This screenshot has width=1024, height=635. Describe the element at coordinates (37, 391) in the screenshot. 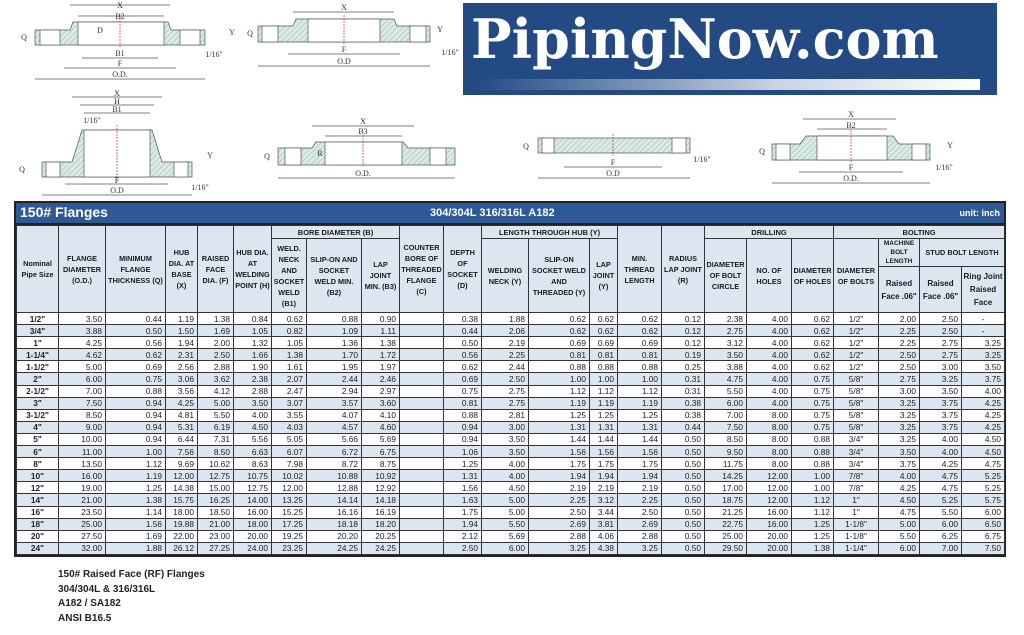

I see `nominal-size-cell: 2-1/2"` at that location.